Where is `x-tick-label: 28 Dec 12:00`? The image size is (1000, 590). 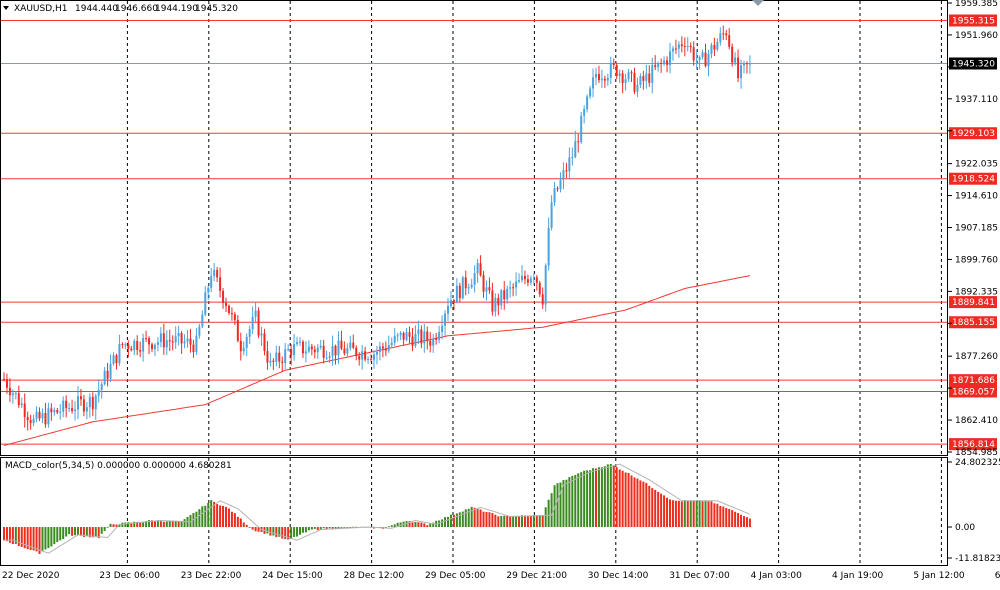 x-tick-label: 28 Dec 12:00 is located at coordinates (374, 576).